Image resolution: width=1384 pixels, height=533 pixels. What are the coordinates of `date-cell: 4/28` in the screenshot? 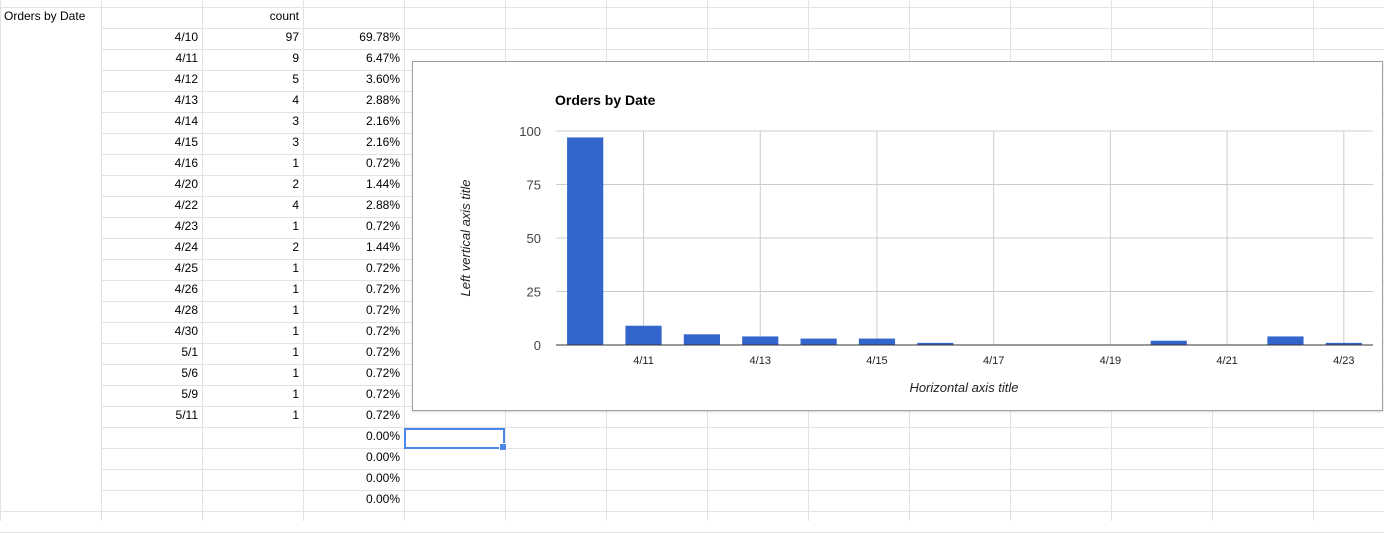 It's located at (186, 310).